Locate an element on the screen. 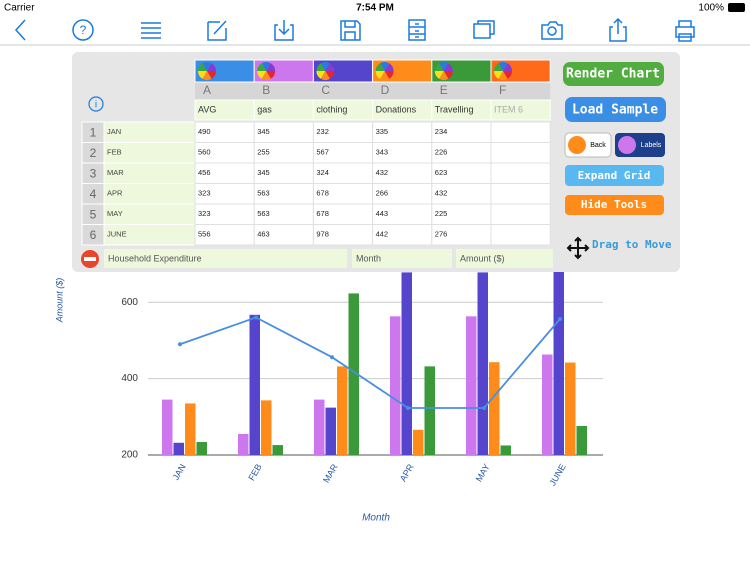 The height and width of the screenshot is (563, 750). row-number: 2 is located at coordinates (93, 153).